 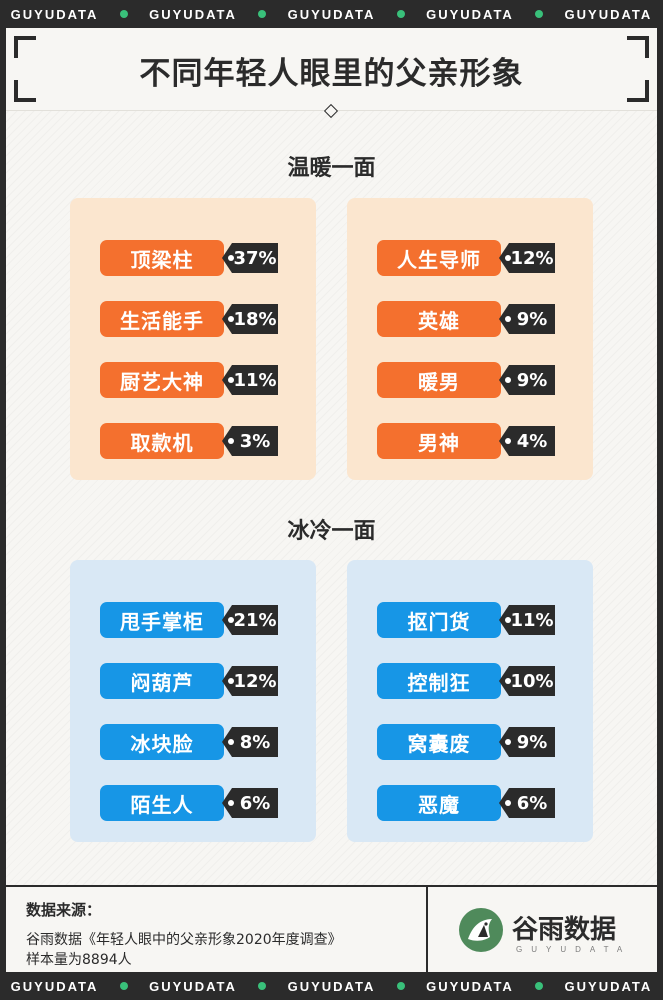 What do you see at coordinates (439, 380) in the screenshot?
I see `trait-tag: 暖男` at bounding box center [439, 380].